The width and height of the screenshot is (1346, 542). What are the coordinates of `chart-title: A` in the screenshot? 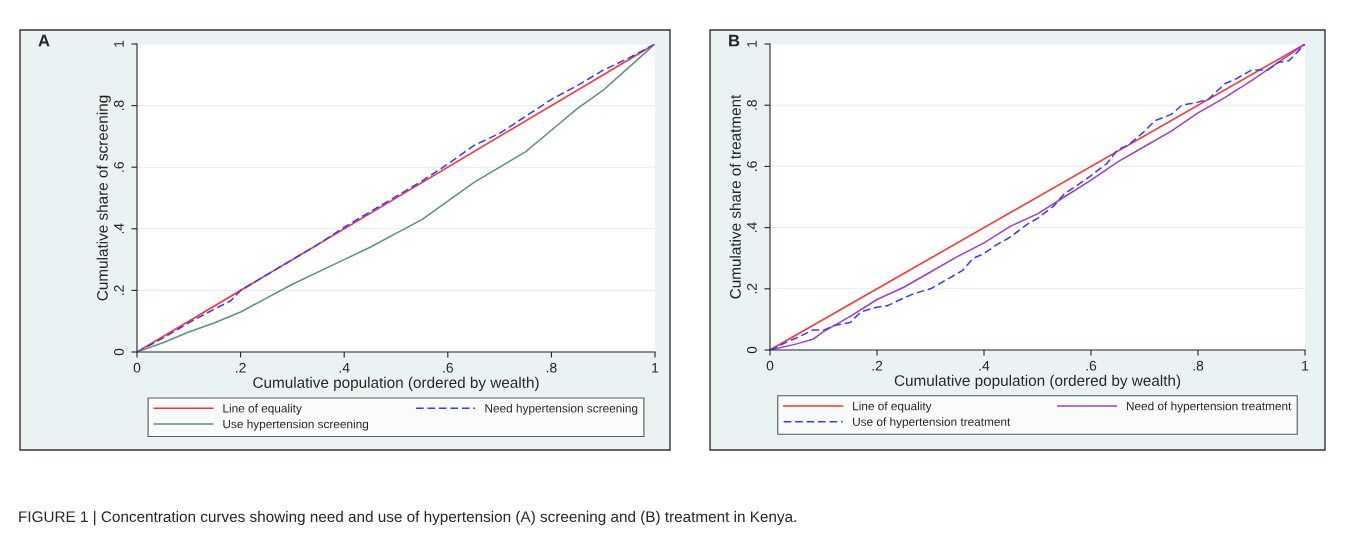 It's located at (44, 40).